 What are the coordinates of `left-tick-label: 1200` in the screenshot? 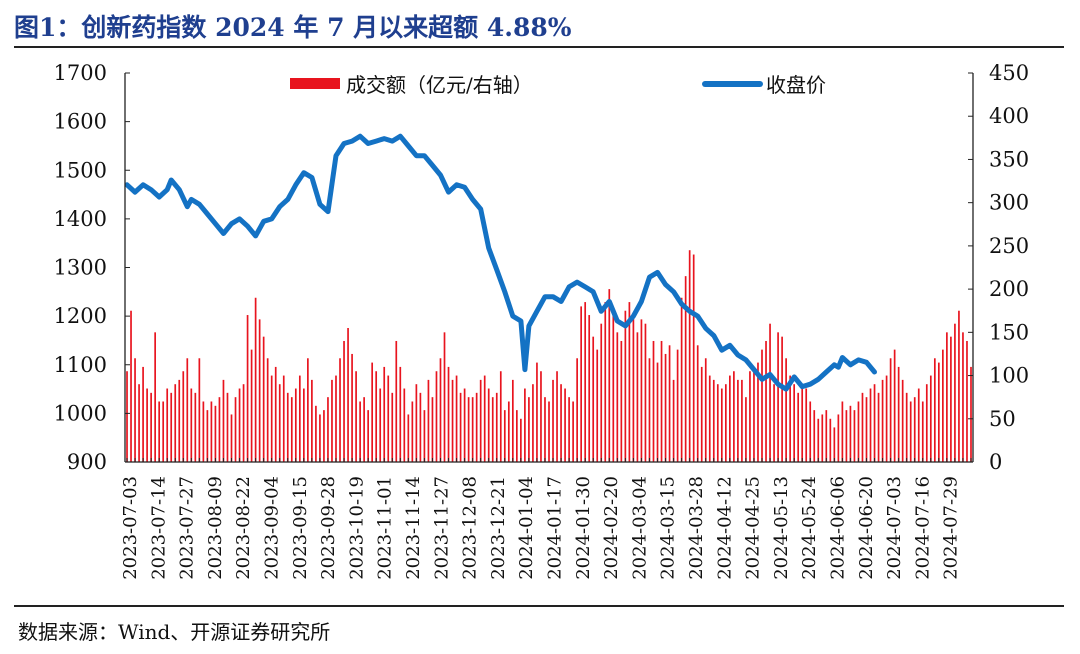 It's located at (80, 316).